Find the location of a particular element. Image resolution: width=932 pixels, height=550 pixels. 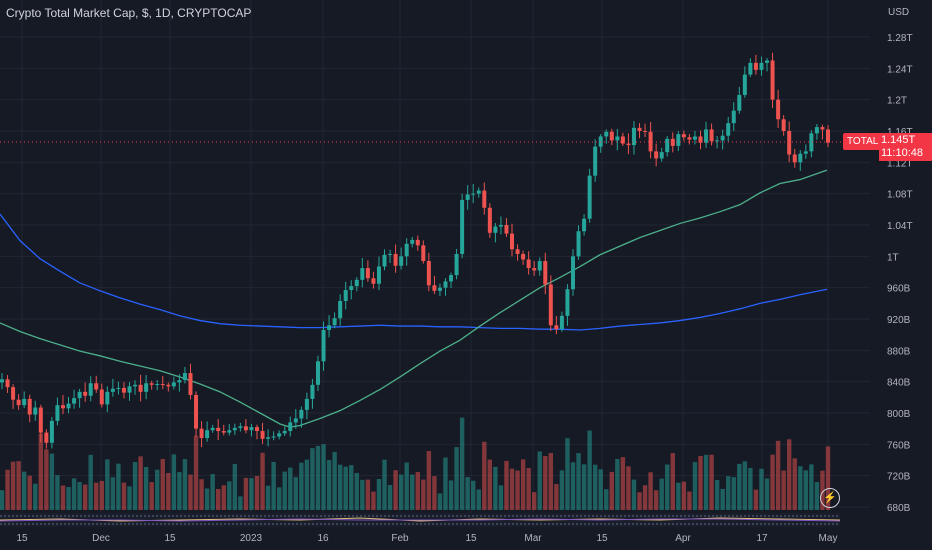

x-tick-label: 17 is located at coordinates (762, 538).